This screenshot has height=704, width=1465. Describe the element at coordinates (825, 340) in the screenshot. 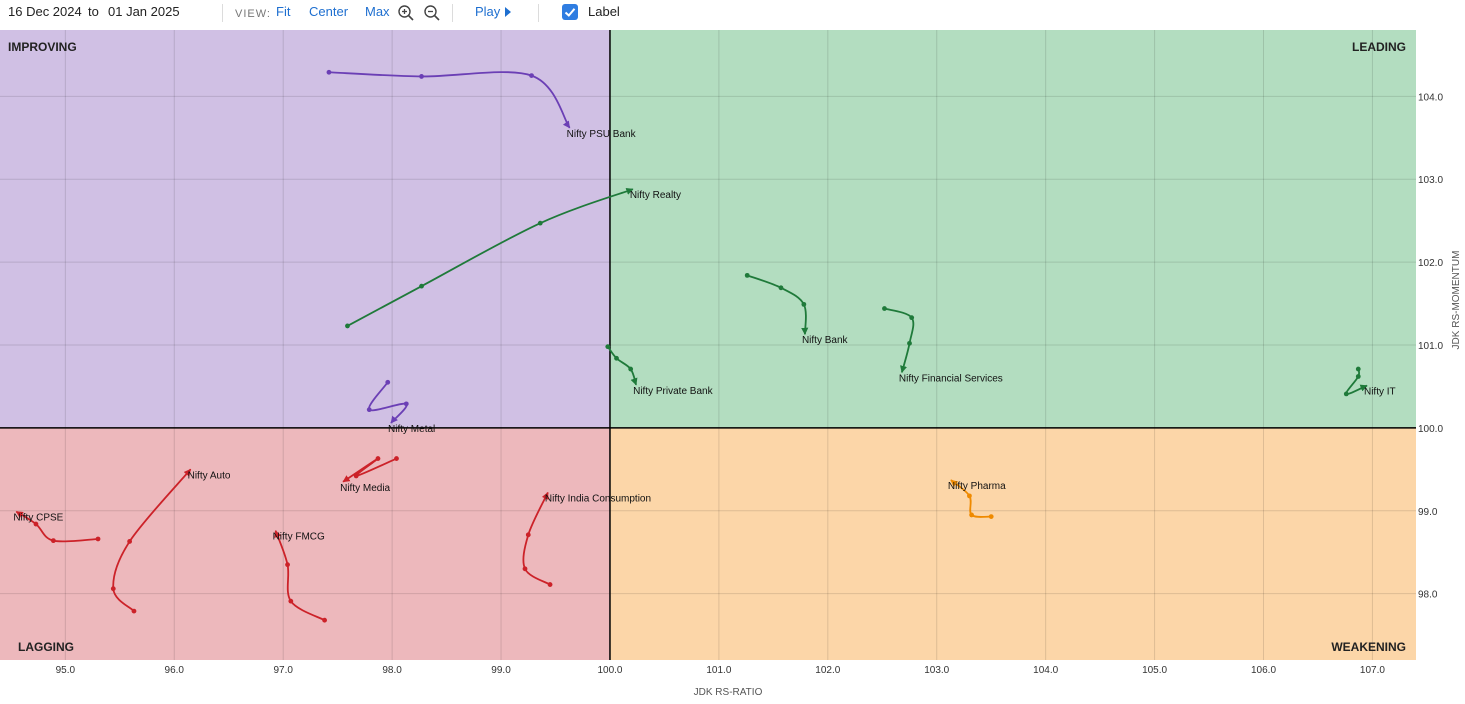

I see `series-label: Nifty Bank` at that location.